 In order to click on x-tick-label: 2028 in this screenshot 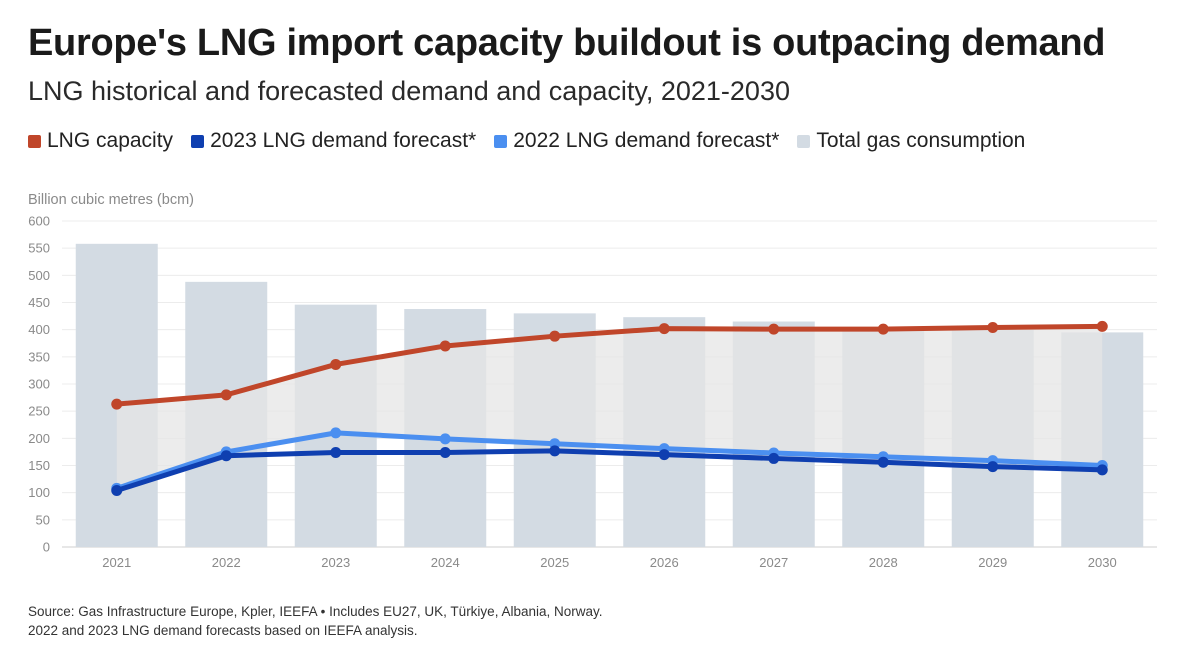, I will do `click(883, 562)`.